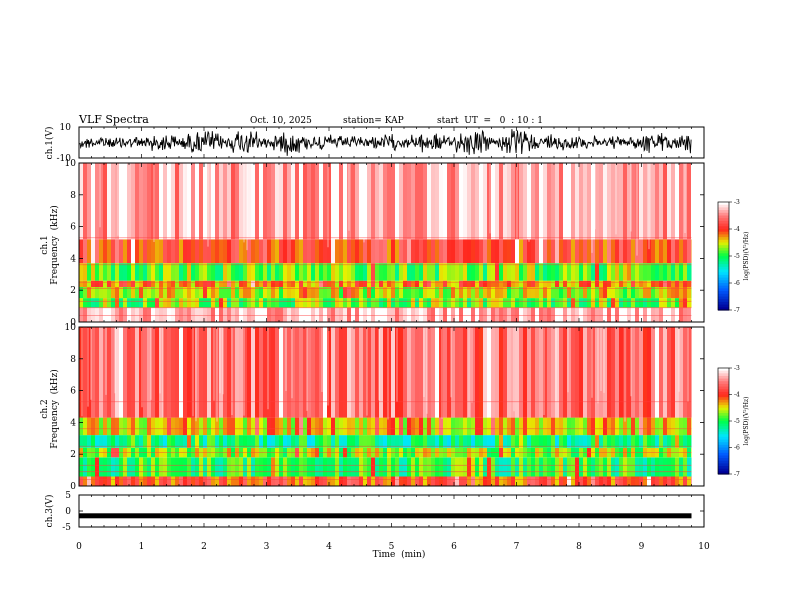 The width and height of the screenshot is (792, 612). I want to click on ch2-spectrogram-ytick-label: 10, so click(71, 328).